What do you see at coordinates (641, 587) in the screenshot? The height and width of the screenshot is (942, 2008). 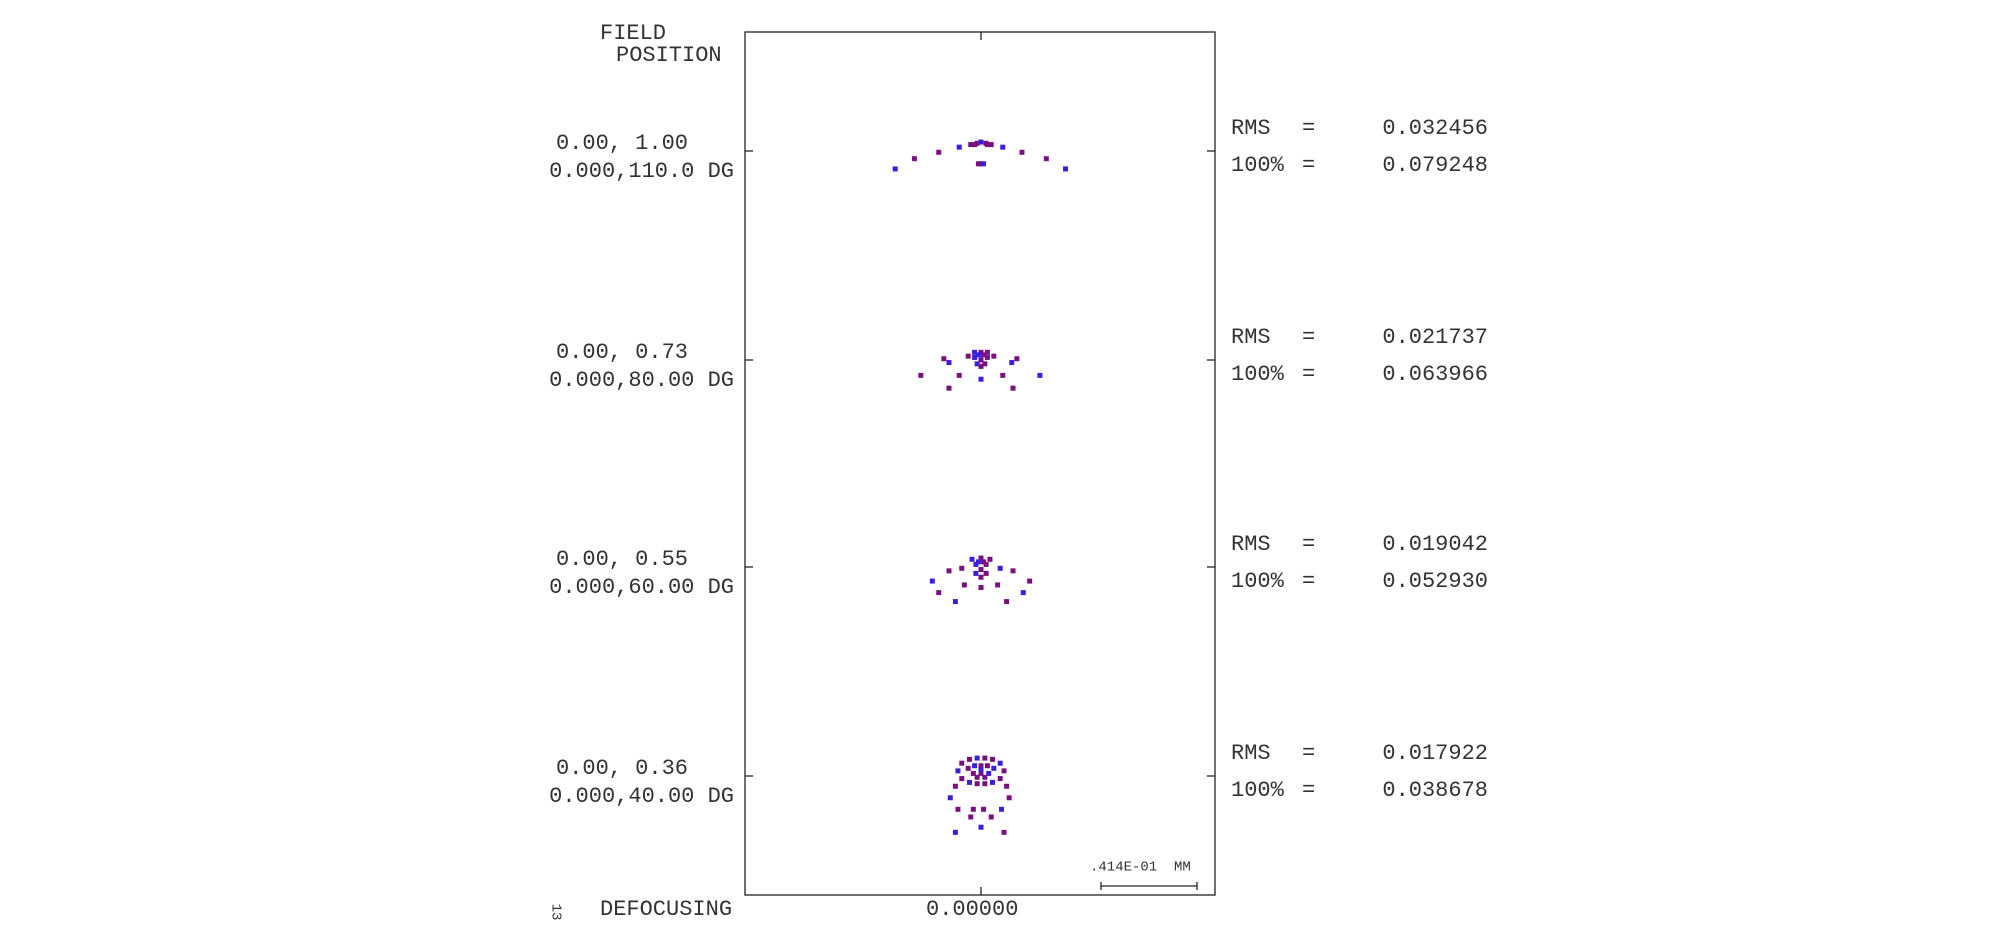 I see `field-angle: 0.000,60.00 DG` at bounding box center [641, 587].